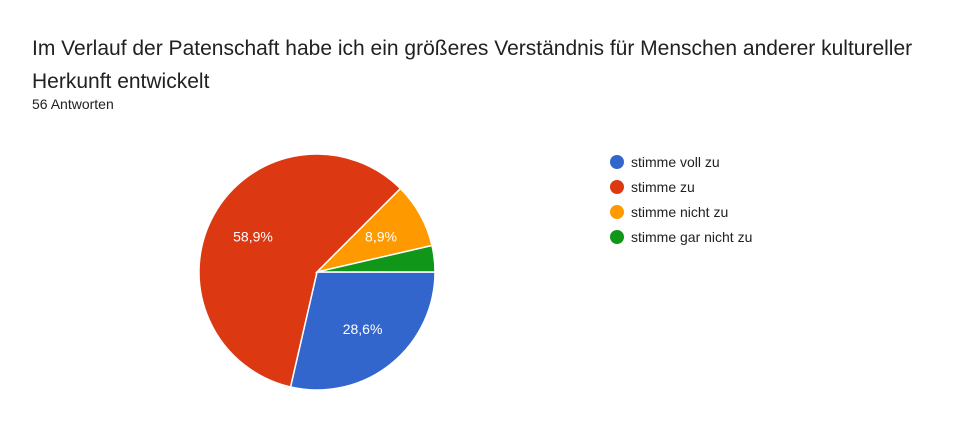  Describe the element at coordinates (381, 237) in the screenshot. I see `slice-label-2: 8,9%` at that location.